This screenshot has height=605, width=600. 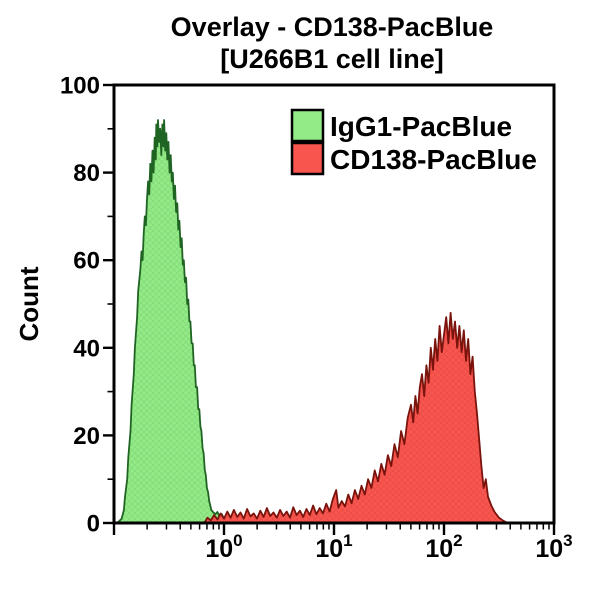 I want to click on x-tick-label: 10¹, so click(x=333, y=547).